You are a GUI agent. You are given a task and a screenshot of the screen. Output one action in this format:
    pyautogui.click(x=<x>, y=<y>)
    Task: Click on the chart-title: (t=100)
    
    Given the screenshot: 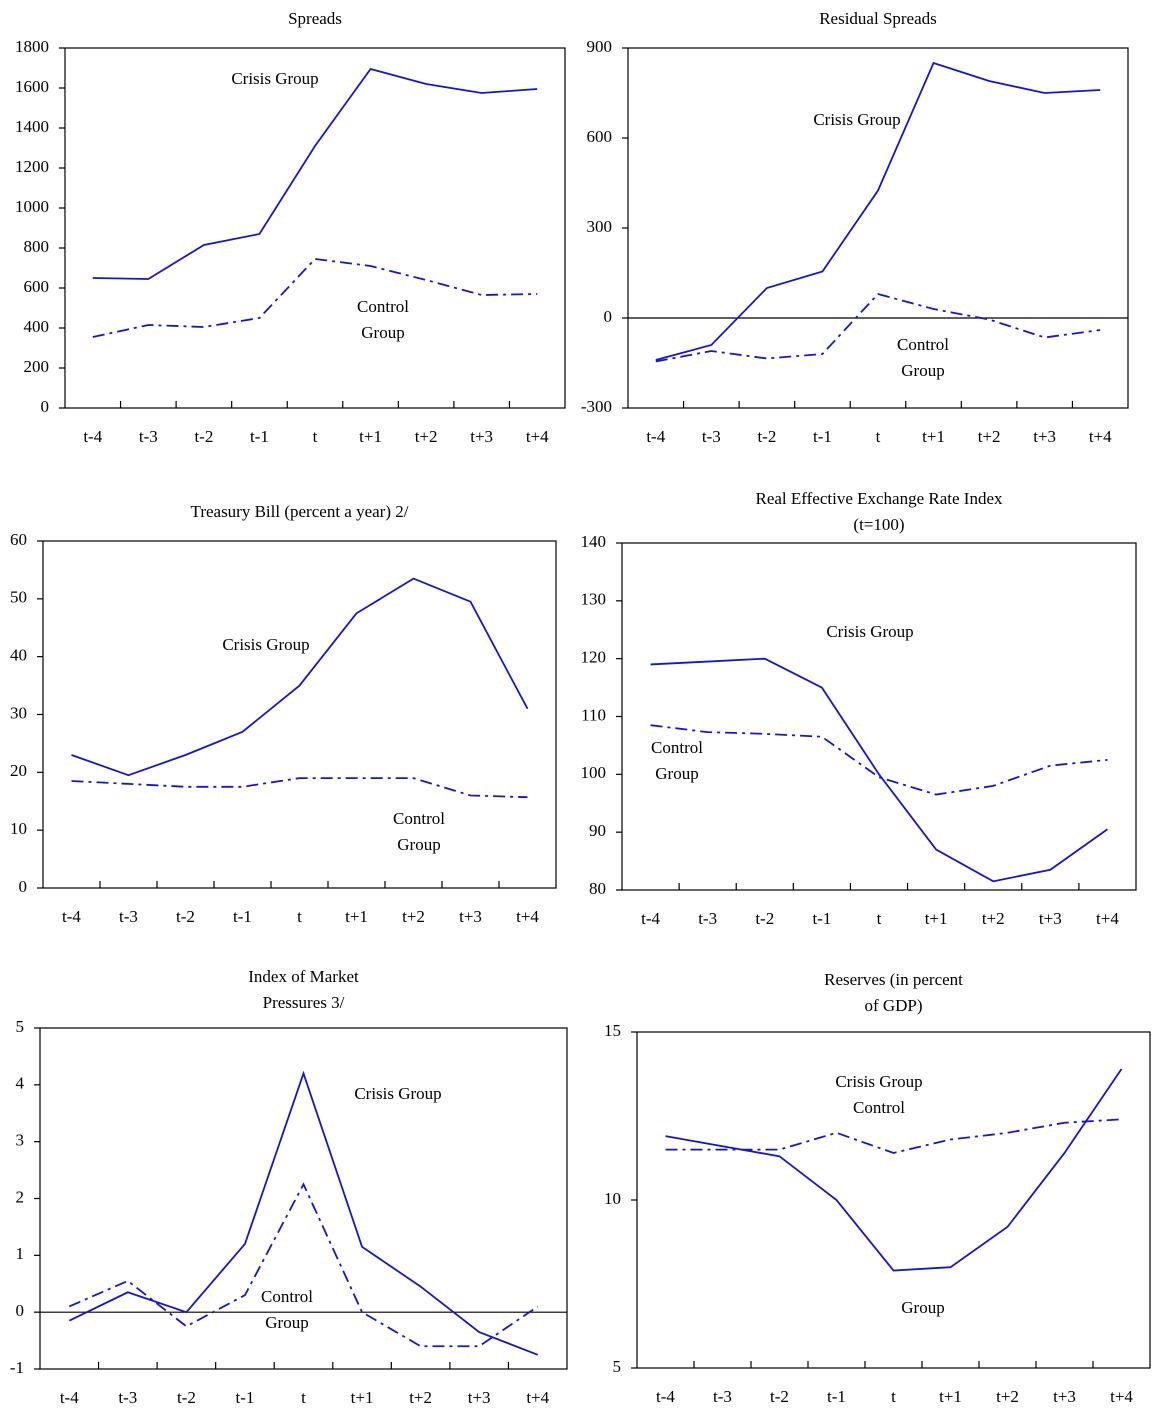 What is the action you would take?
    pyautogui.click(x=878, y=524)
    